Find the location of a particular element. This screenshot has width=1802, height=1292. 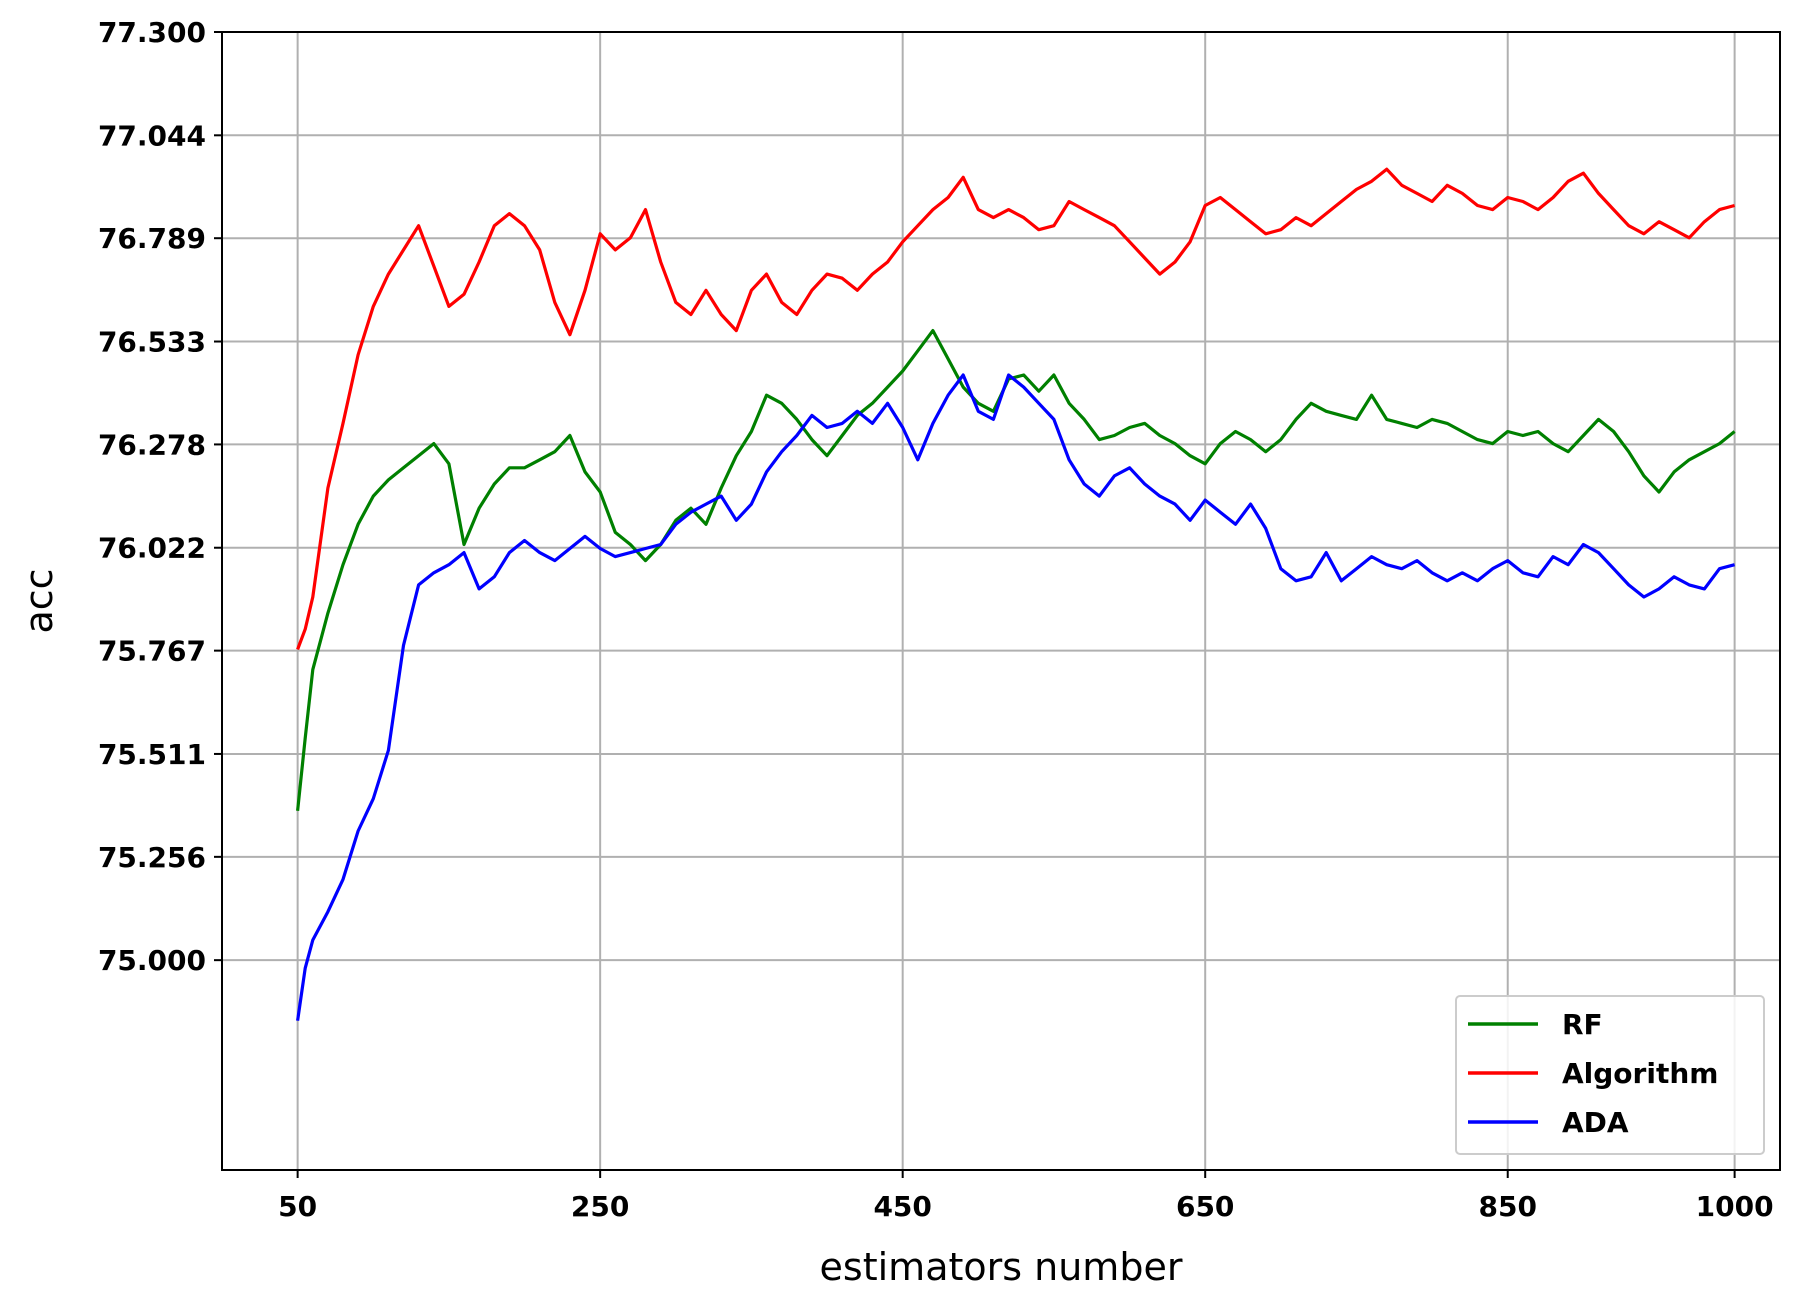

x-axis-ticks: 50 250 450 650 850 1000 is located at coordinates (1026, 1196).